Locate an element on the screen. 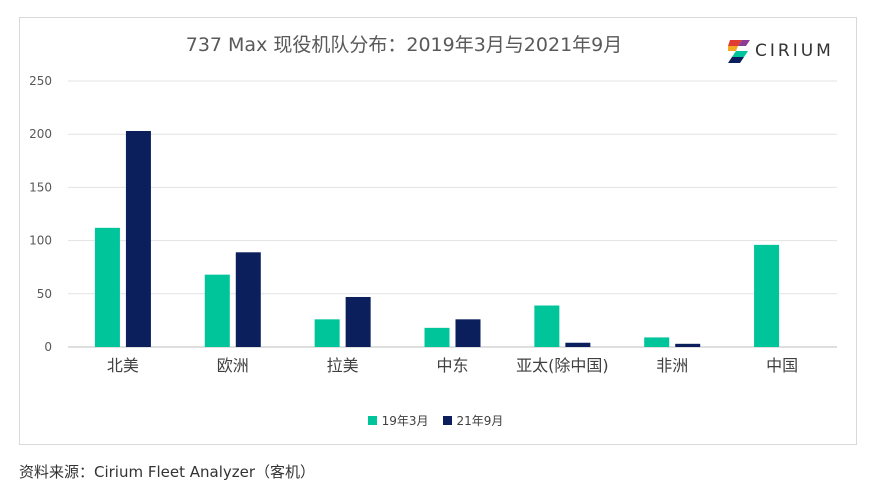  legend-label-series-2: 21年9月 is located at coordinates (480, 421).